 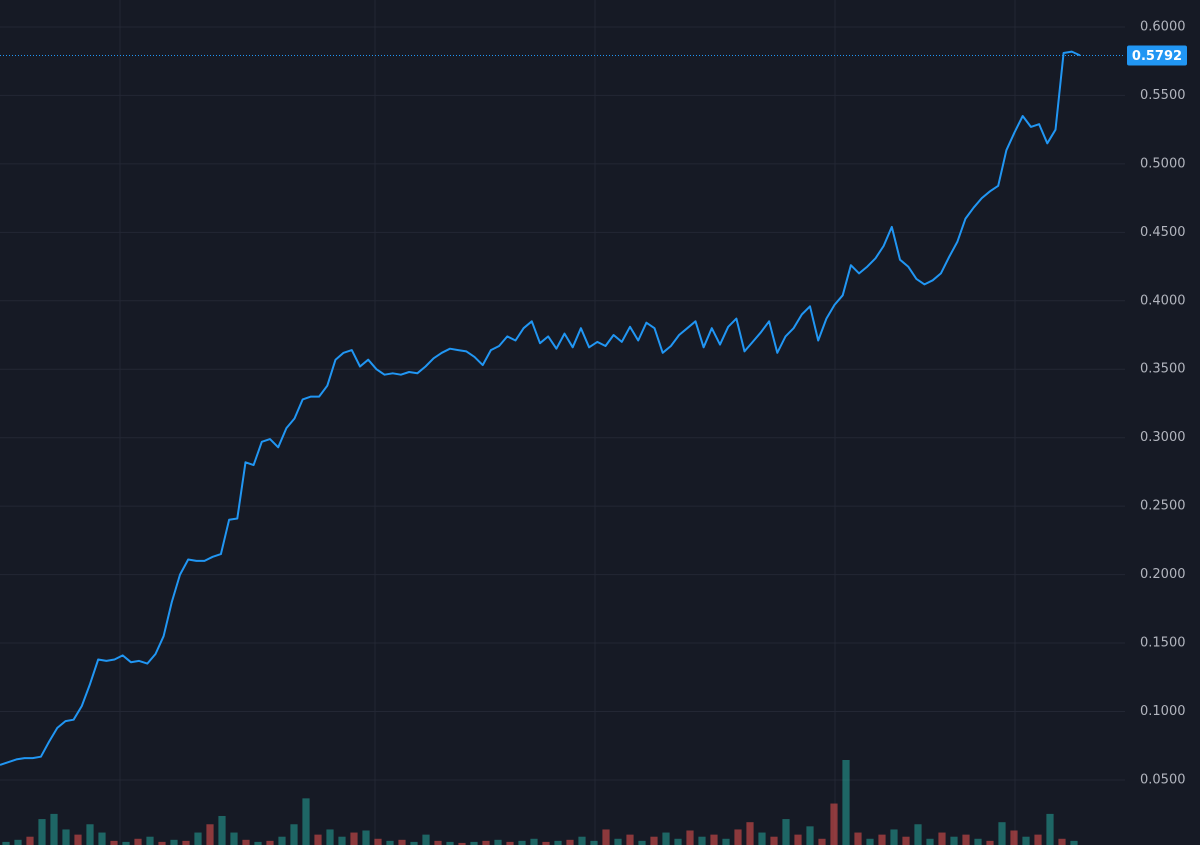 What do you see at coordinates (1163, 711) in the screenshot?
I see `y-tick-label: 0.1000` at bounding box center [1163, 711].